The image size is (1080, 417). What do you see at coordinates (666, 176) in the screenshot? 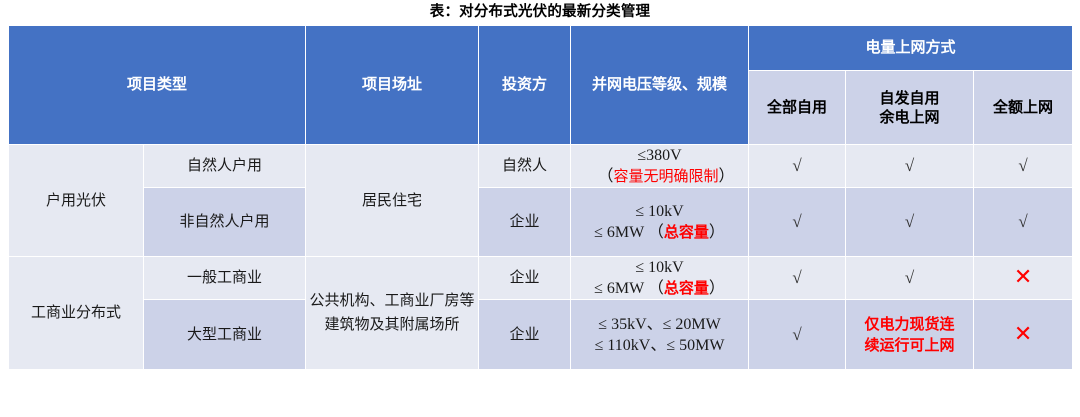
I see `voltage-red-note: 容量无明确限制` at bounding box center [666, 176].